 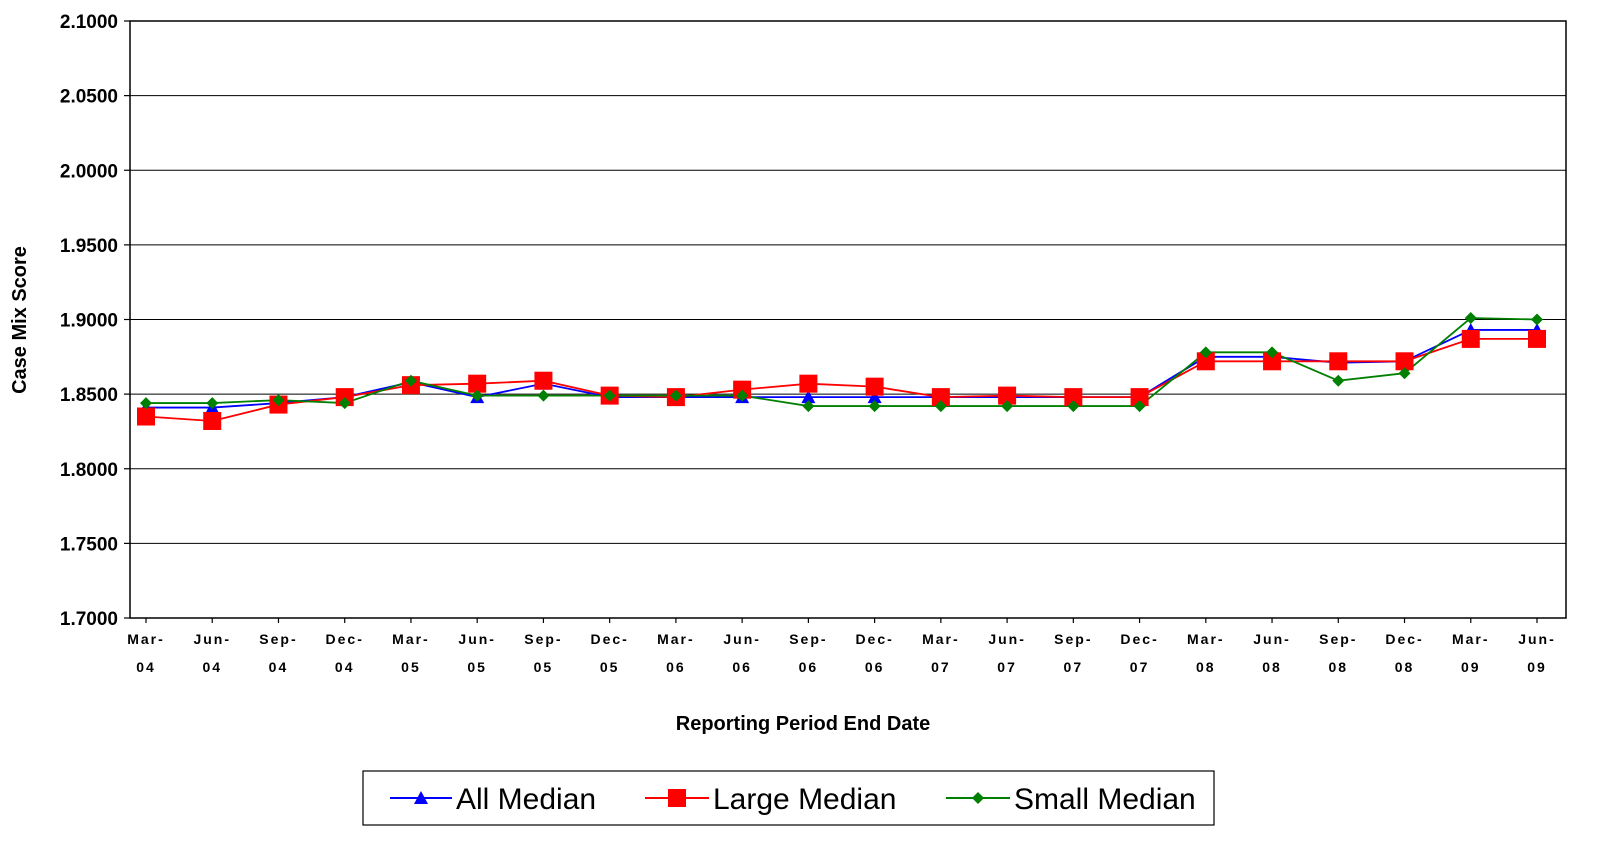 I want to click on legend-small-median-marker, so click(x=978, y=798).